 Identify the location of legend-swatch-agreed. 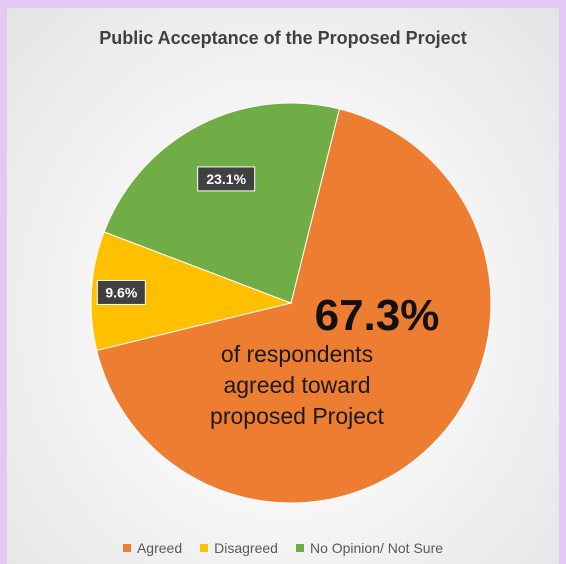
(126, 548).